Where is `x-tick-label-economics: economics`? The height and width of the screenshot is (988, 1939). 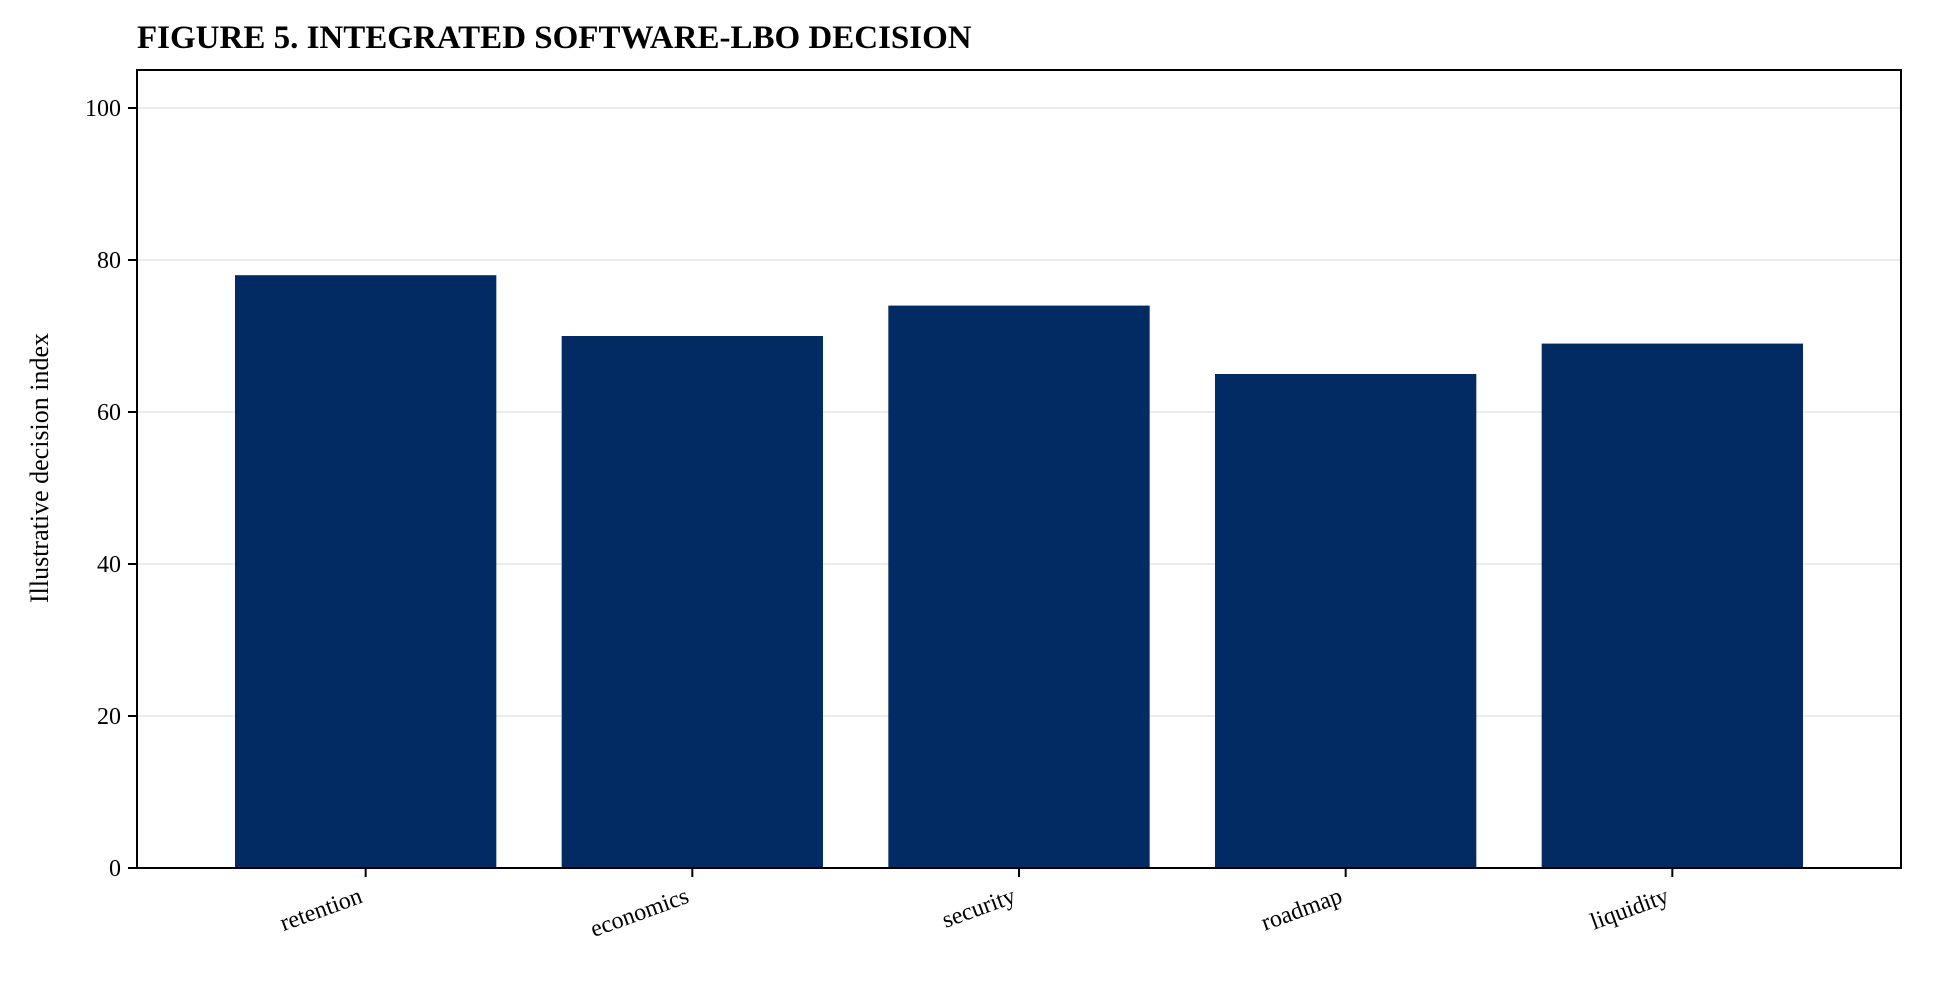
x-tick-label-economics: economics is located at coordinates (639, 913).